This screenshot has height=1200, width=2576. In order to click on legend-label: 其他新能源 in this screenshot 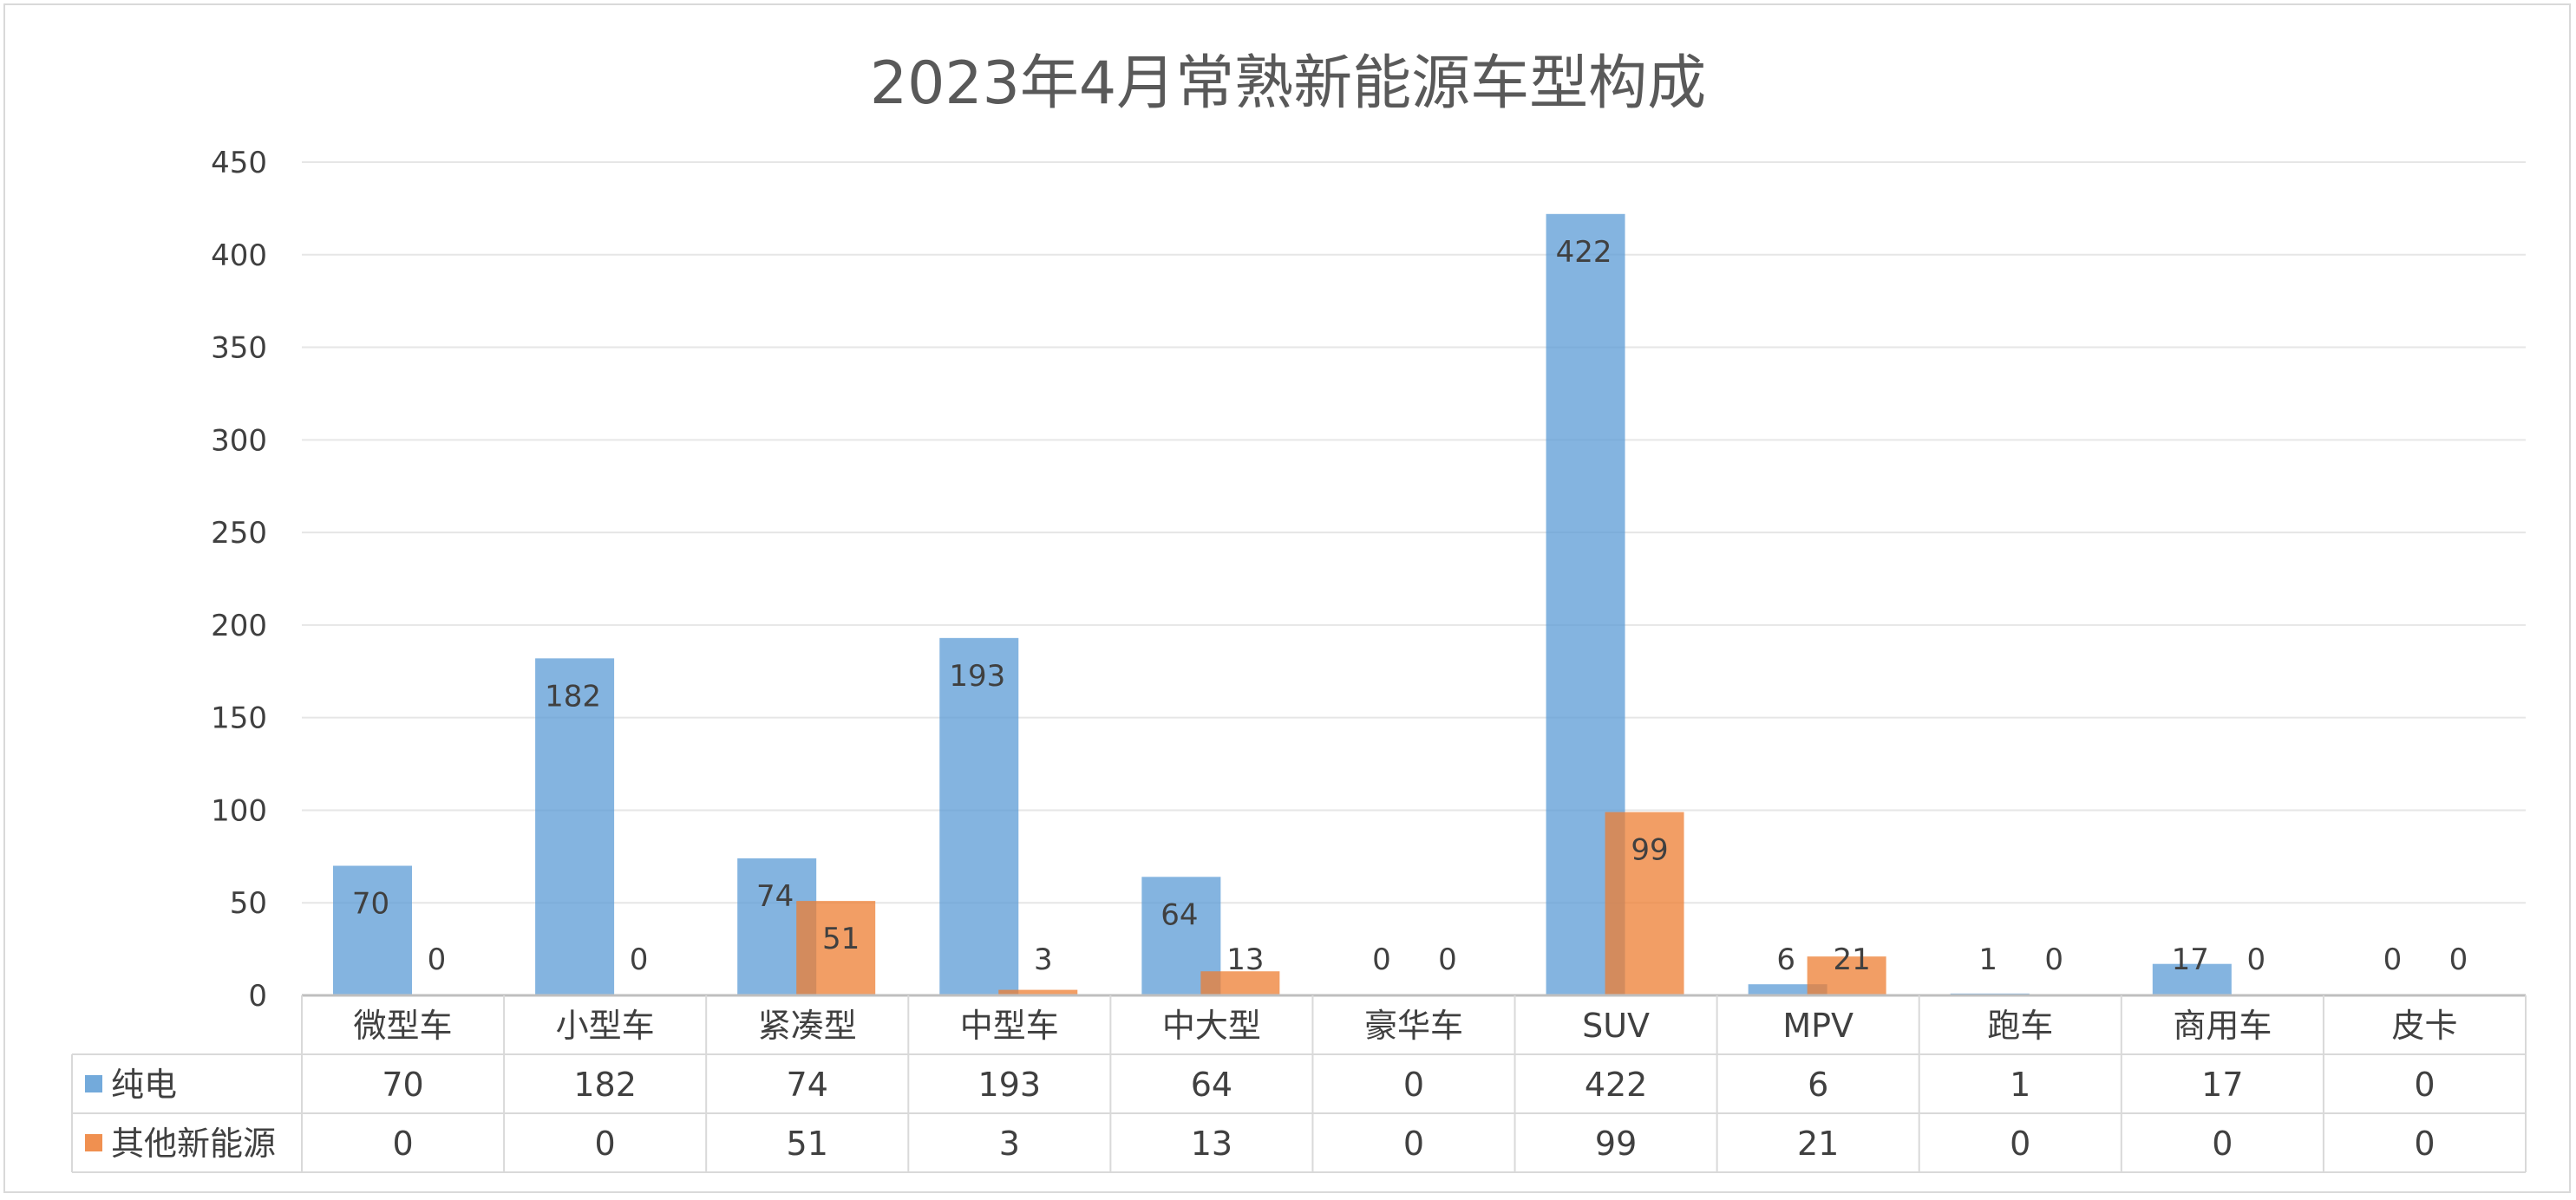, I will do `click(193, 1144)`.